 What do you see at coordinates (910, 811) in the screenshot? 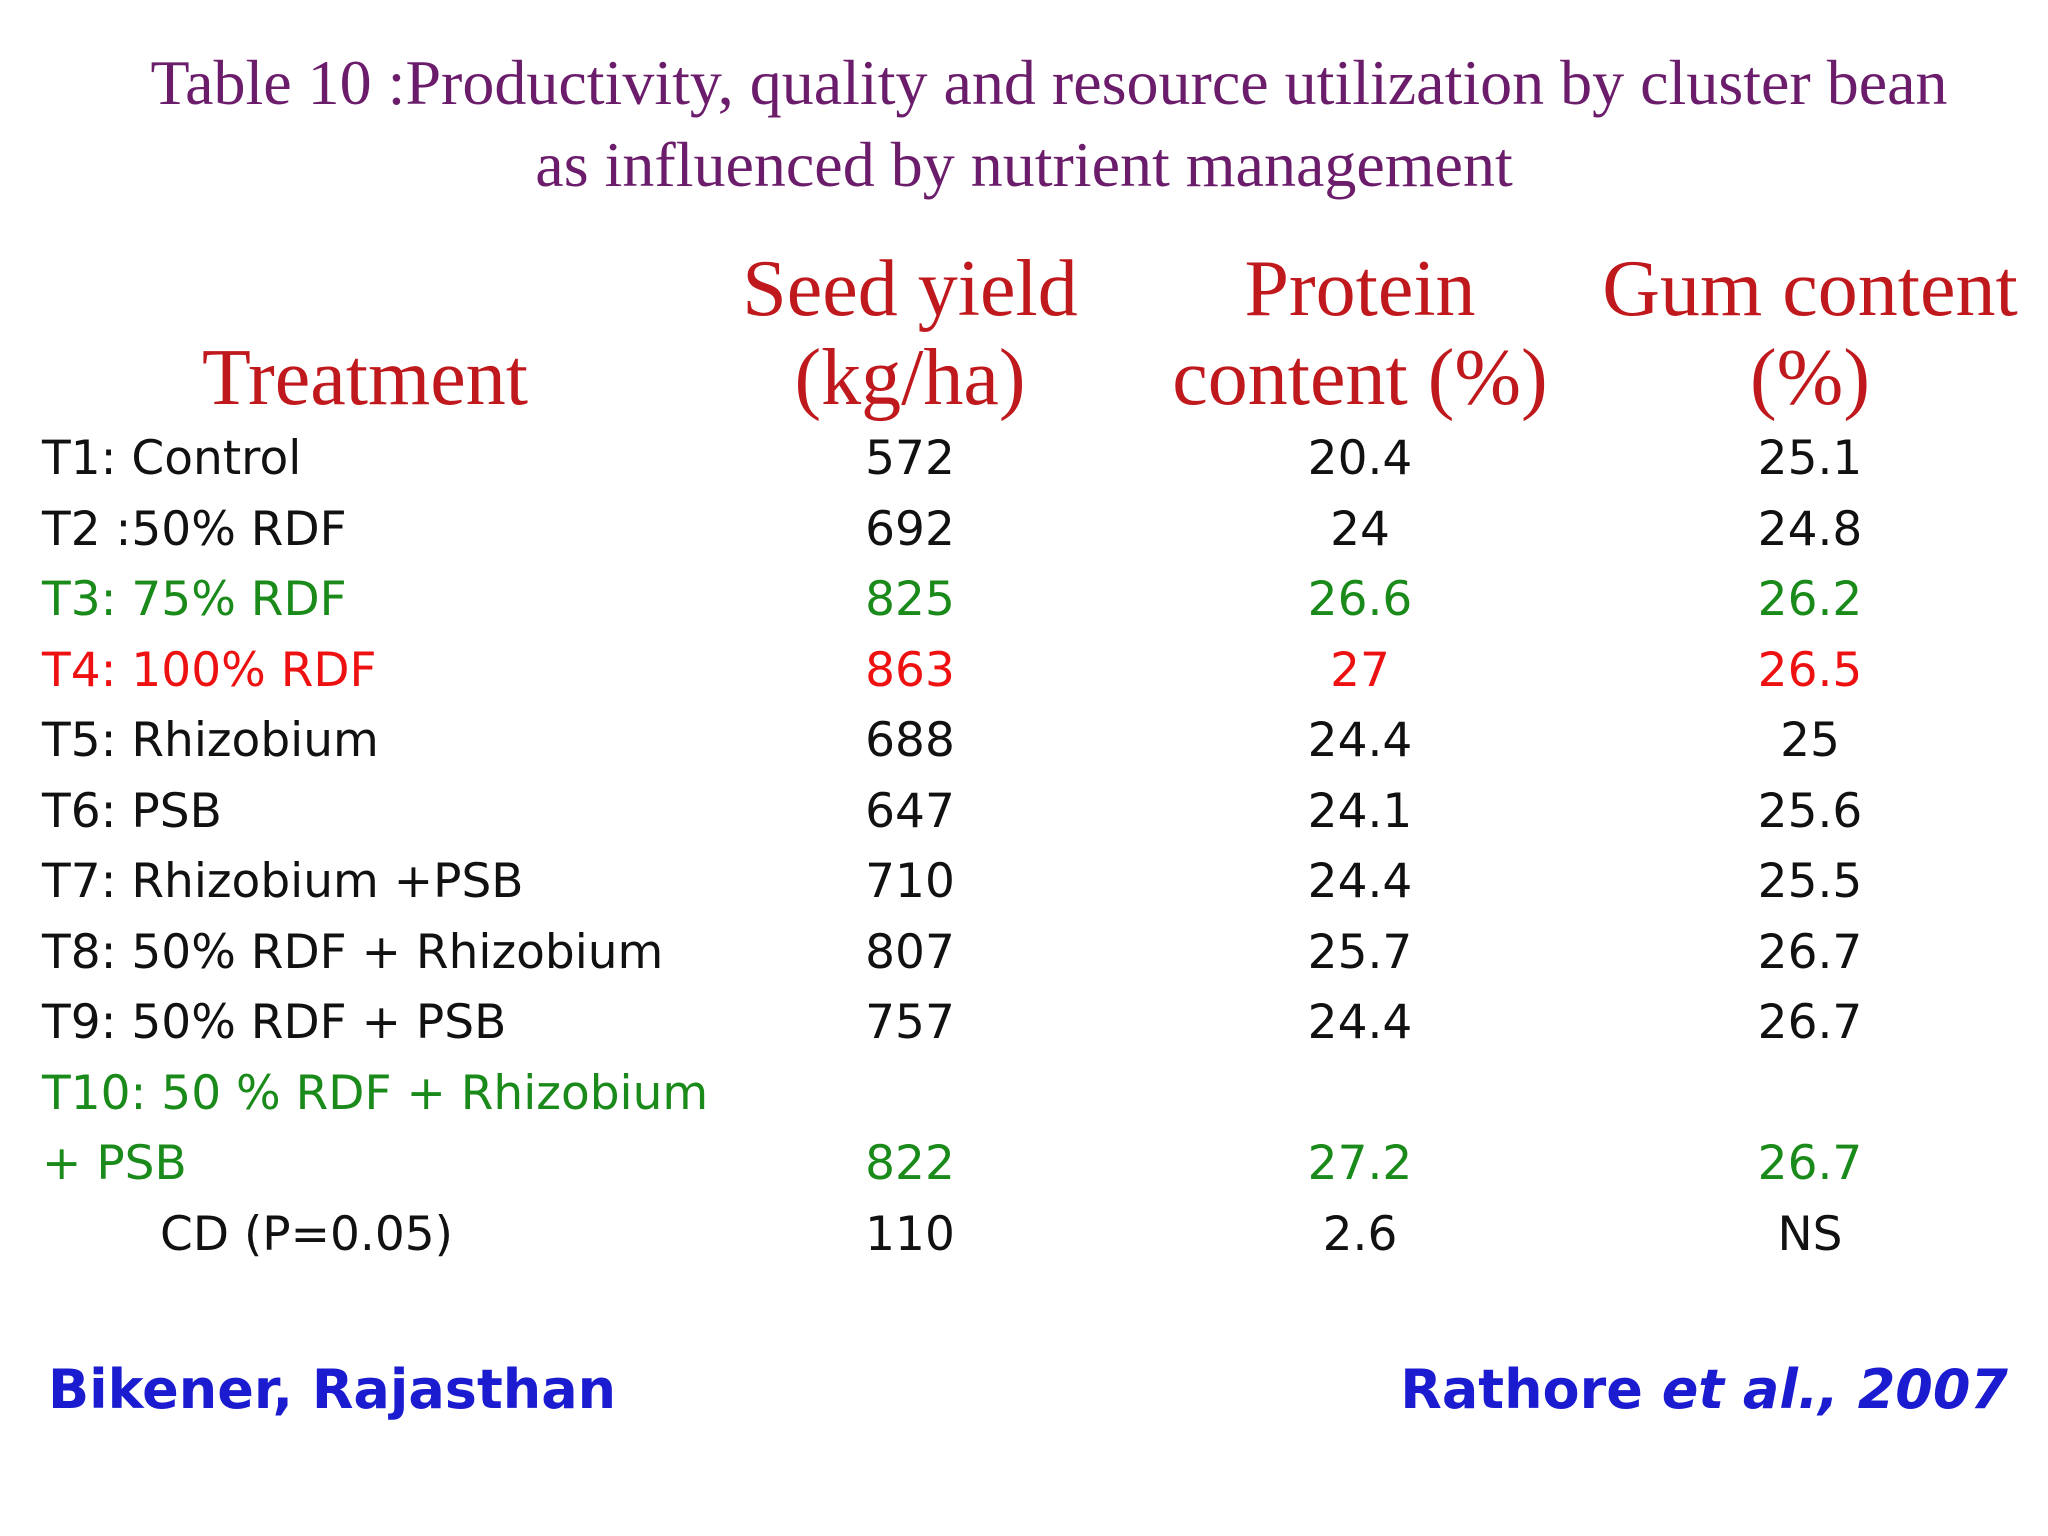
I see `seed-yield-cell: 647` at bounding box center [910, 811].